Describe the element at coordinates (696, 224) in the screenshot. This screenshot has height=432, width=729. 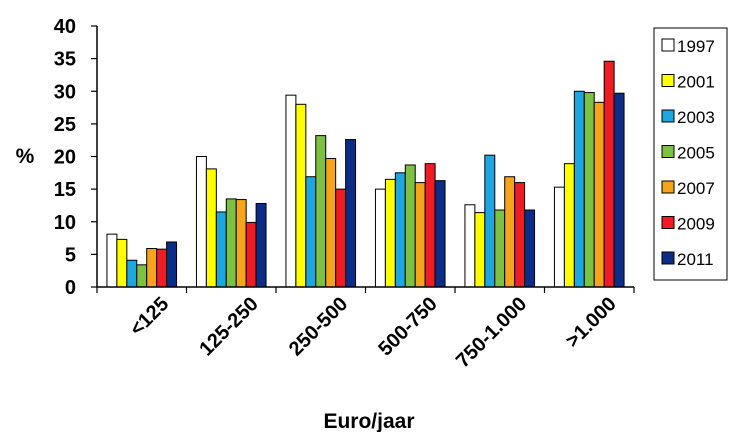
I see `legend-label: 2009` at that location.